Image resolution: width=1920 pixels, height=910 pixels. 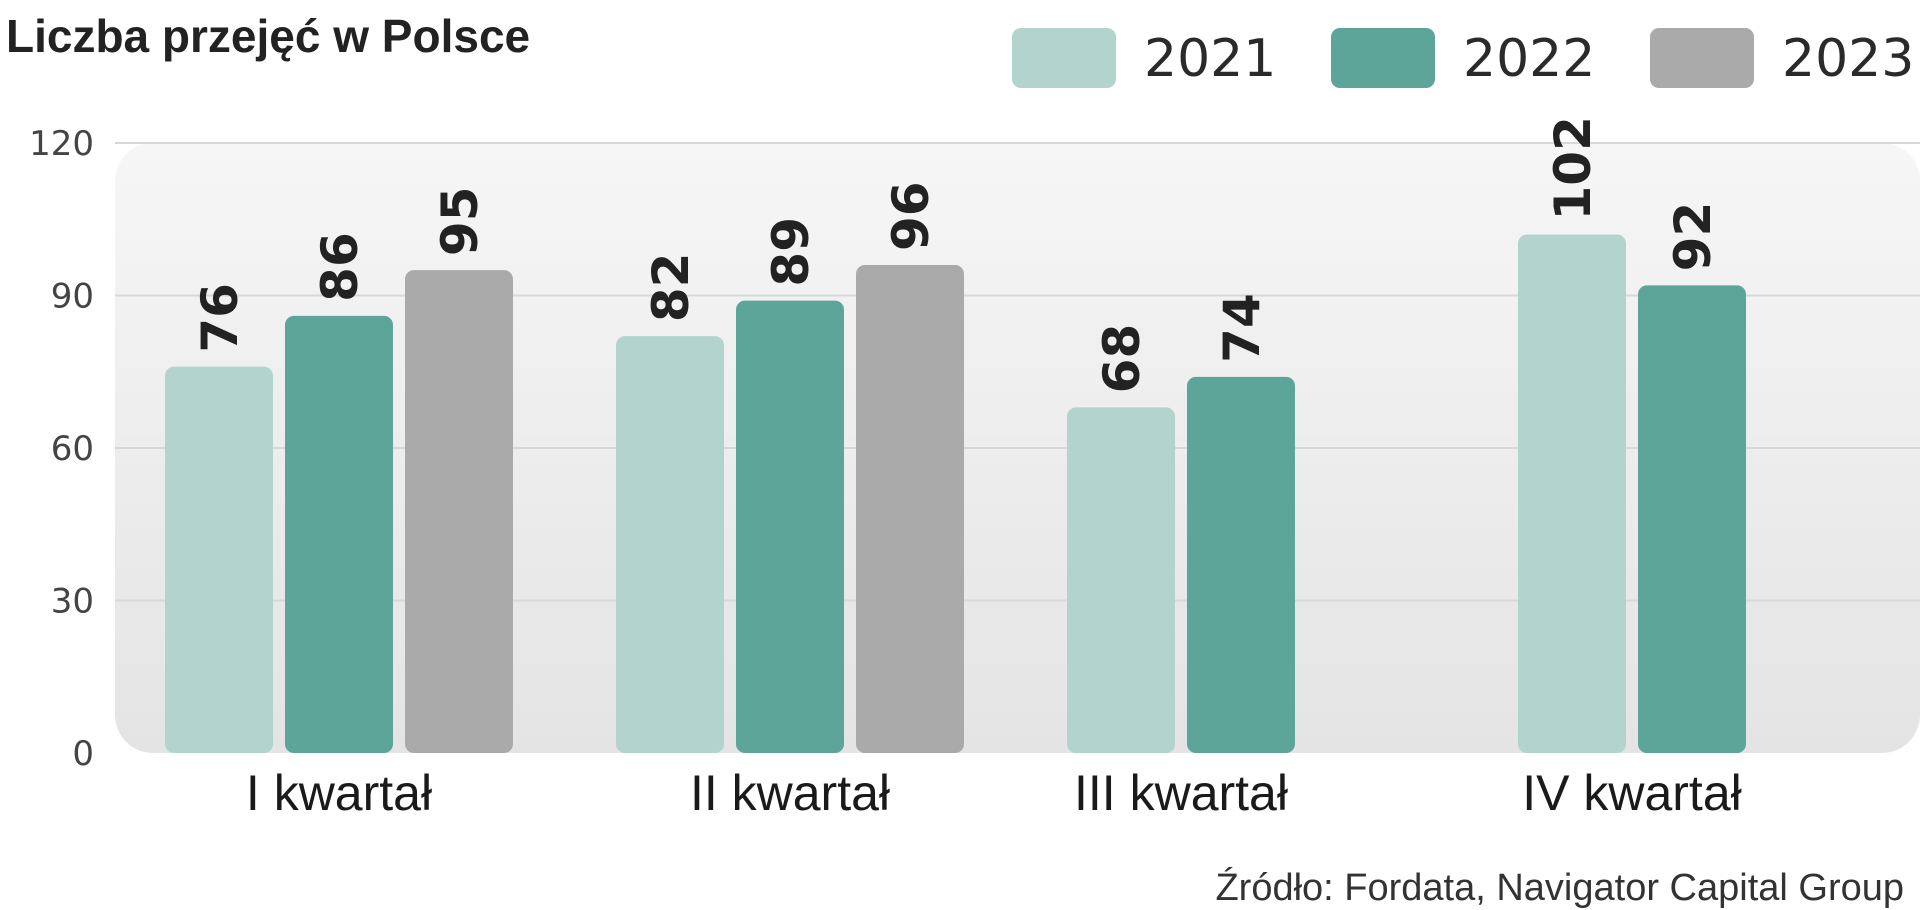 I want to click on chart-title: Liczba przejęć w Polsce, so click(x=268, y=36).